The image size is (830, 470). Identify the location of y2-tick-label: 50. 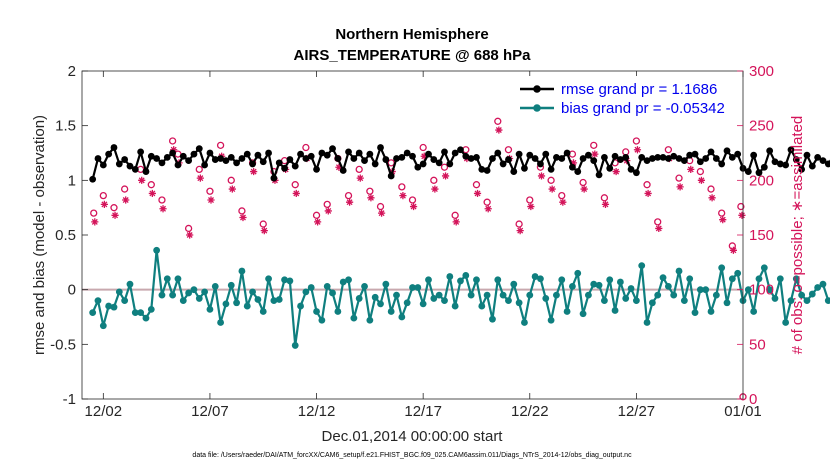
(757, 344).